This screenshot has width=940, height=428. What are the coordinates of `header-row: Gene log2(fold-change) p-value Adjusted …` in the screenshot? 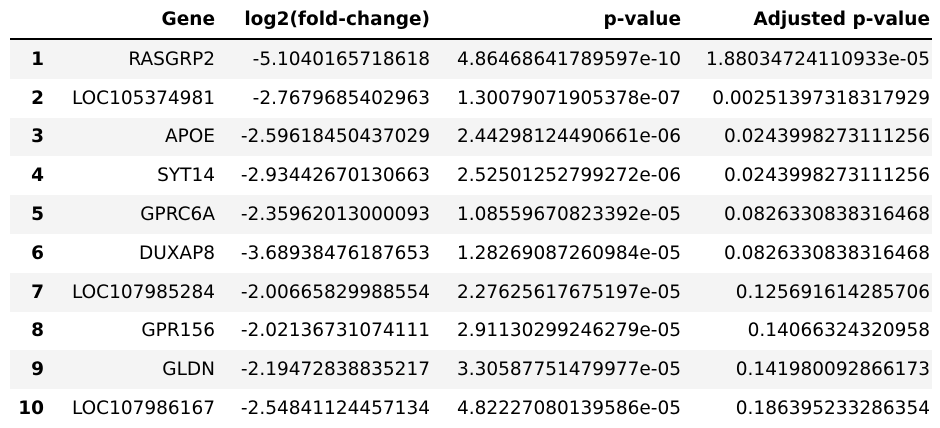 It's located at (471, 20).